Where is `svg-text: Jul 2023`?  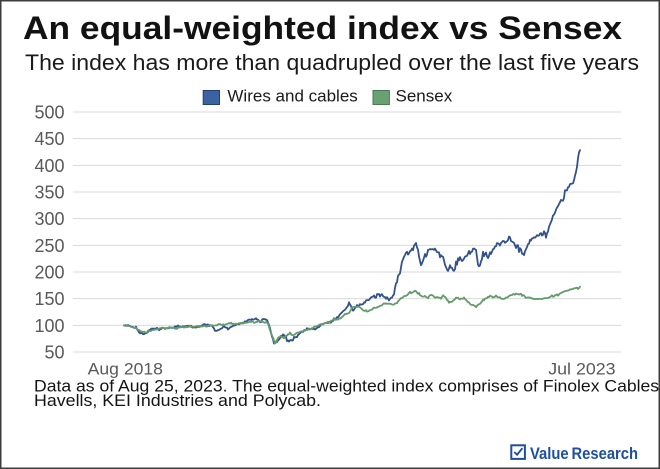 svg-text: Jul 2023 is located at coordinates (581, 369).